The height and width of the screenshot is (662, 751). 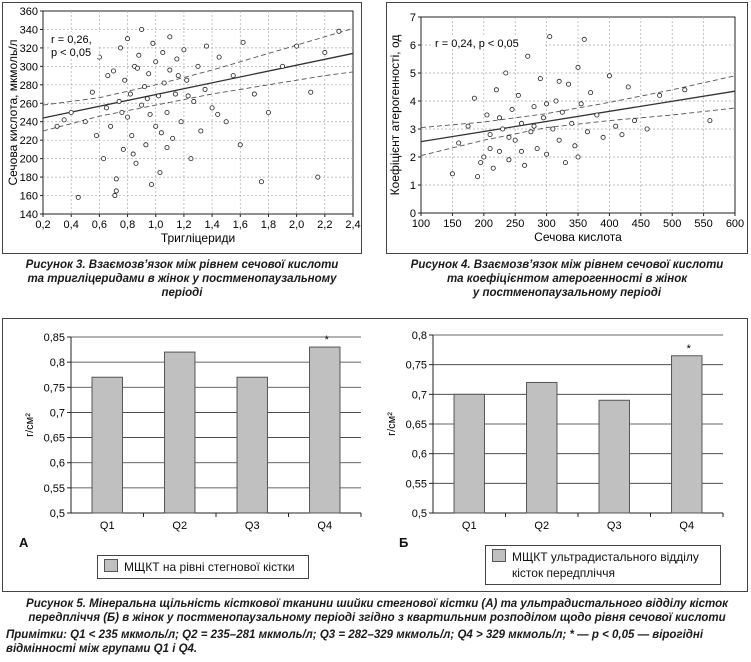 I want to click on y-tick-label: 7, so click(x=413, y=18).